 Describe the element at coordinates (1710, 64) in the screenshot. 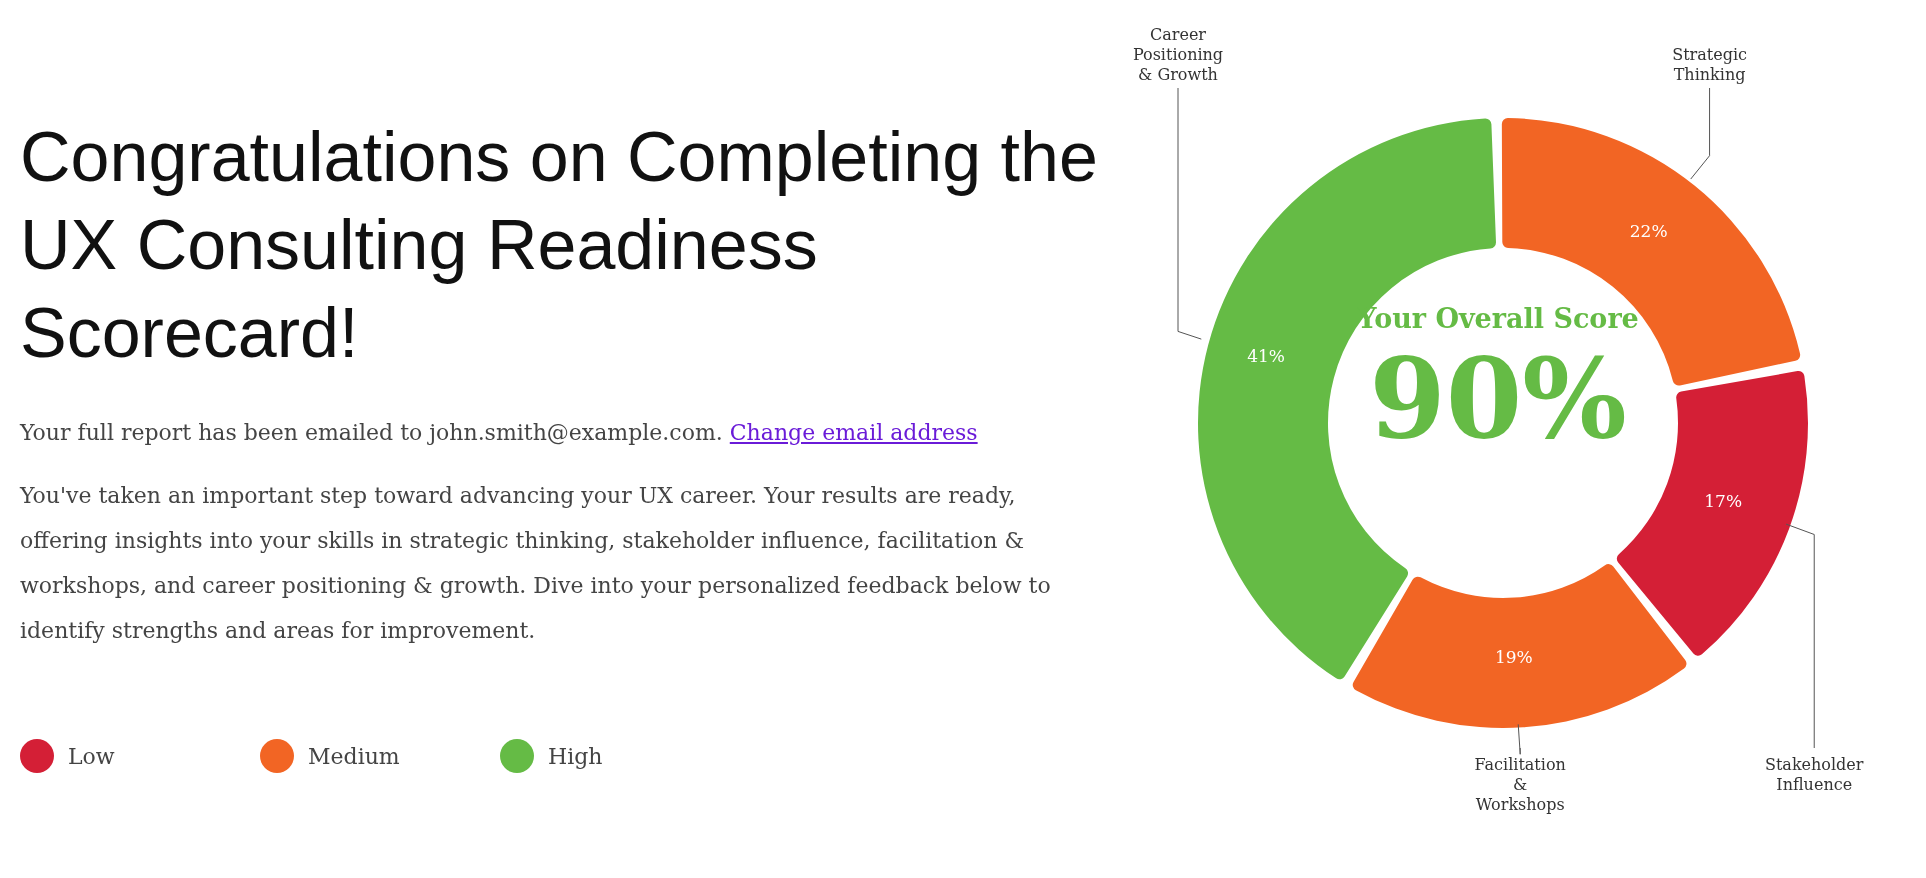

I see `slice-label: Strategic Thinking` at that location.